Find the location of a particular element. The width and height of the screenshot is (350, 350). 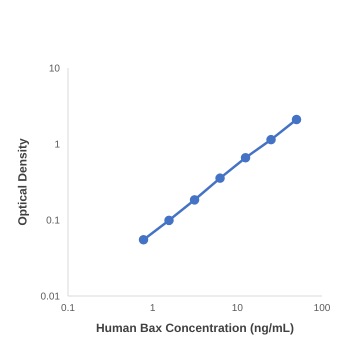

x-tick-label: 0.1 is located at coordinates (68, 308).